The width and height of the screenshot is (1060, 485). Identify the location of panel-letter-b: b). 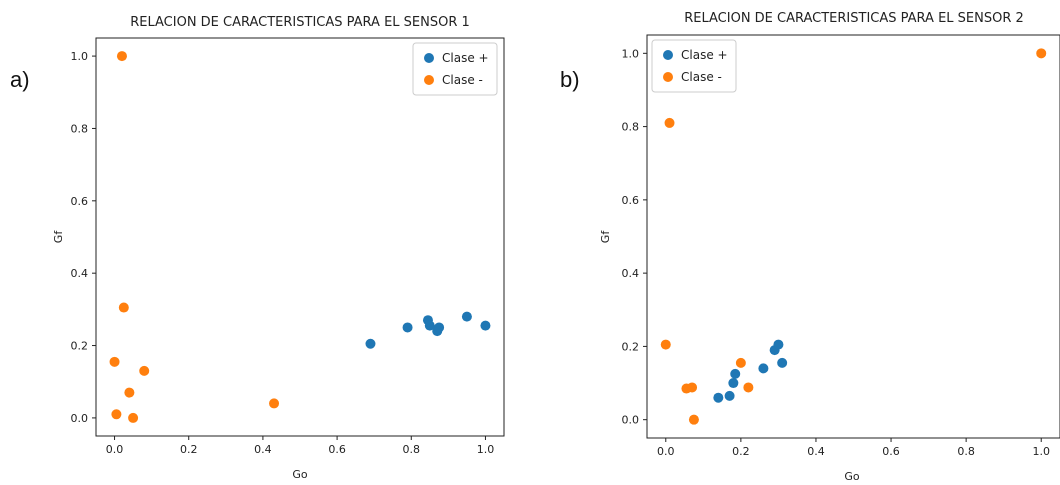
(570, 79).